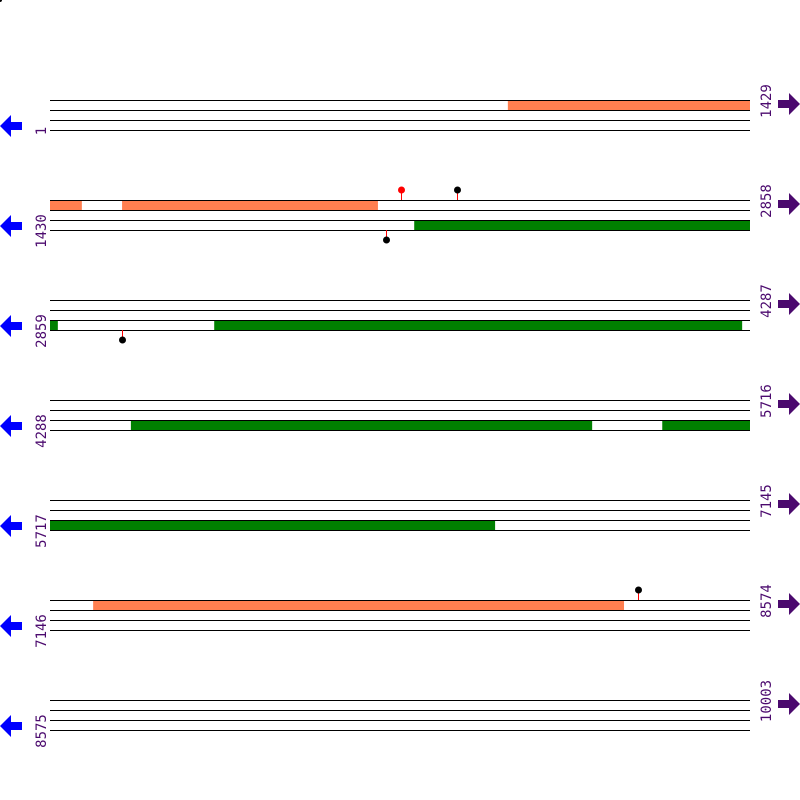  I want to click on track-row: 4288 5716, so click(400, 416).